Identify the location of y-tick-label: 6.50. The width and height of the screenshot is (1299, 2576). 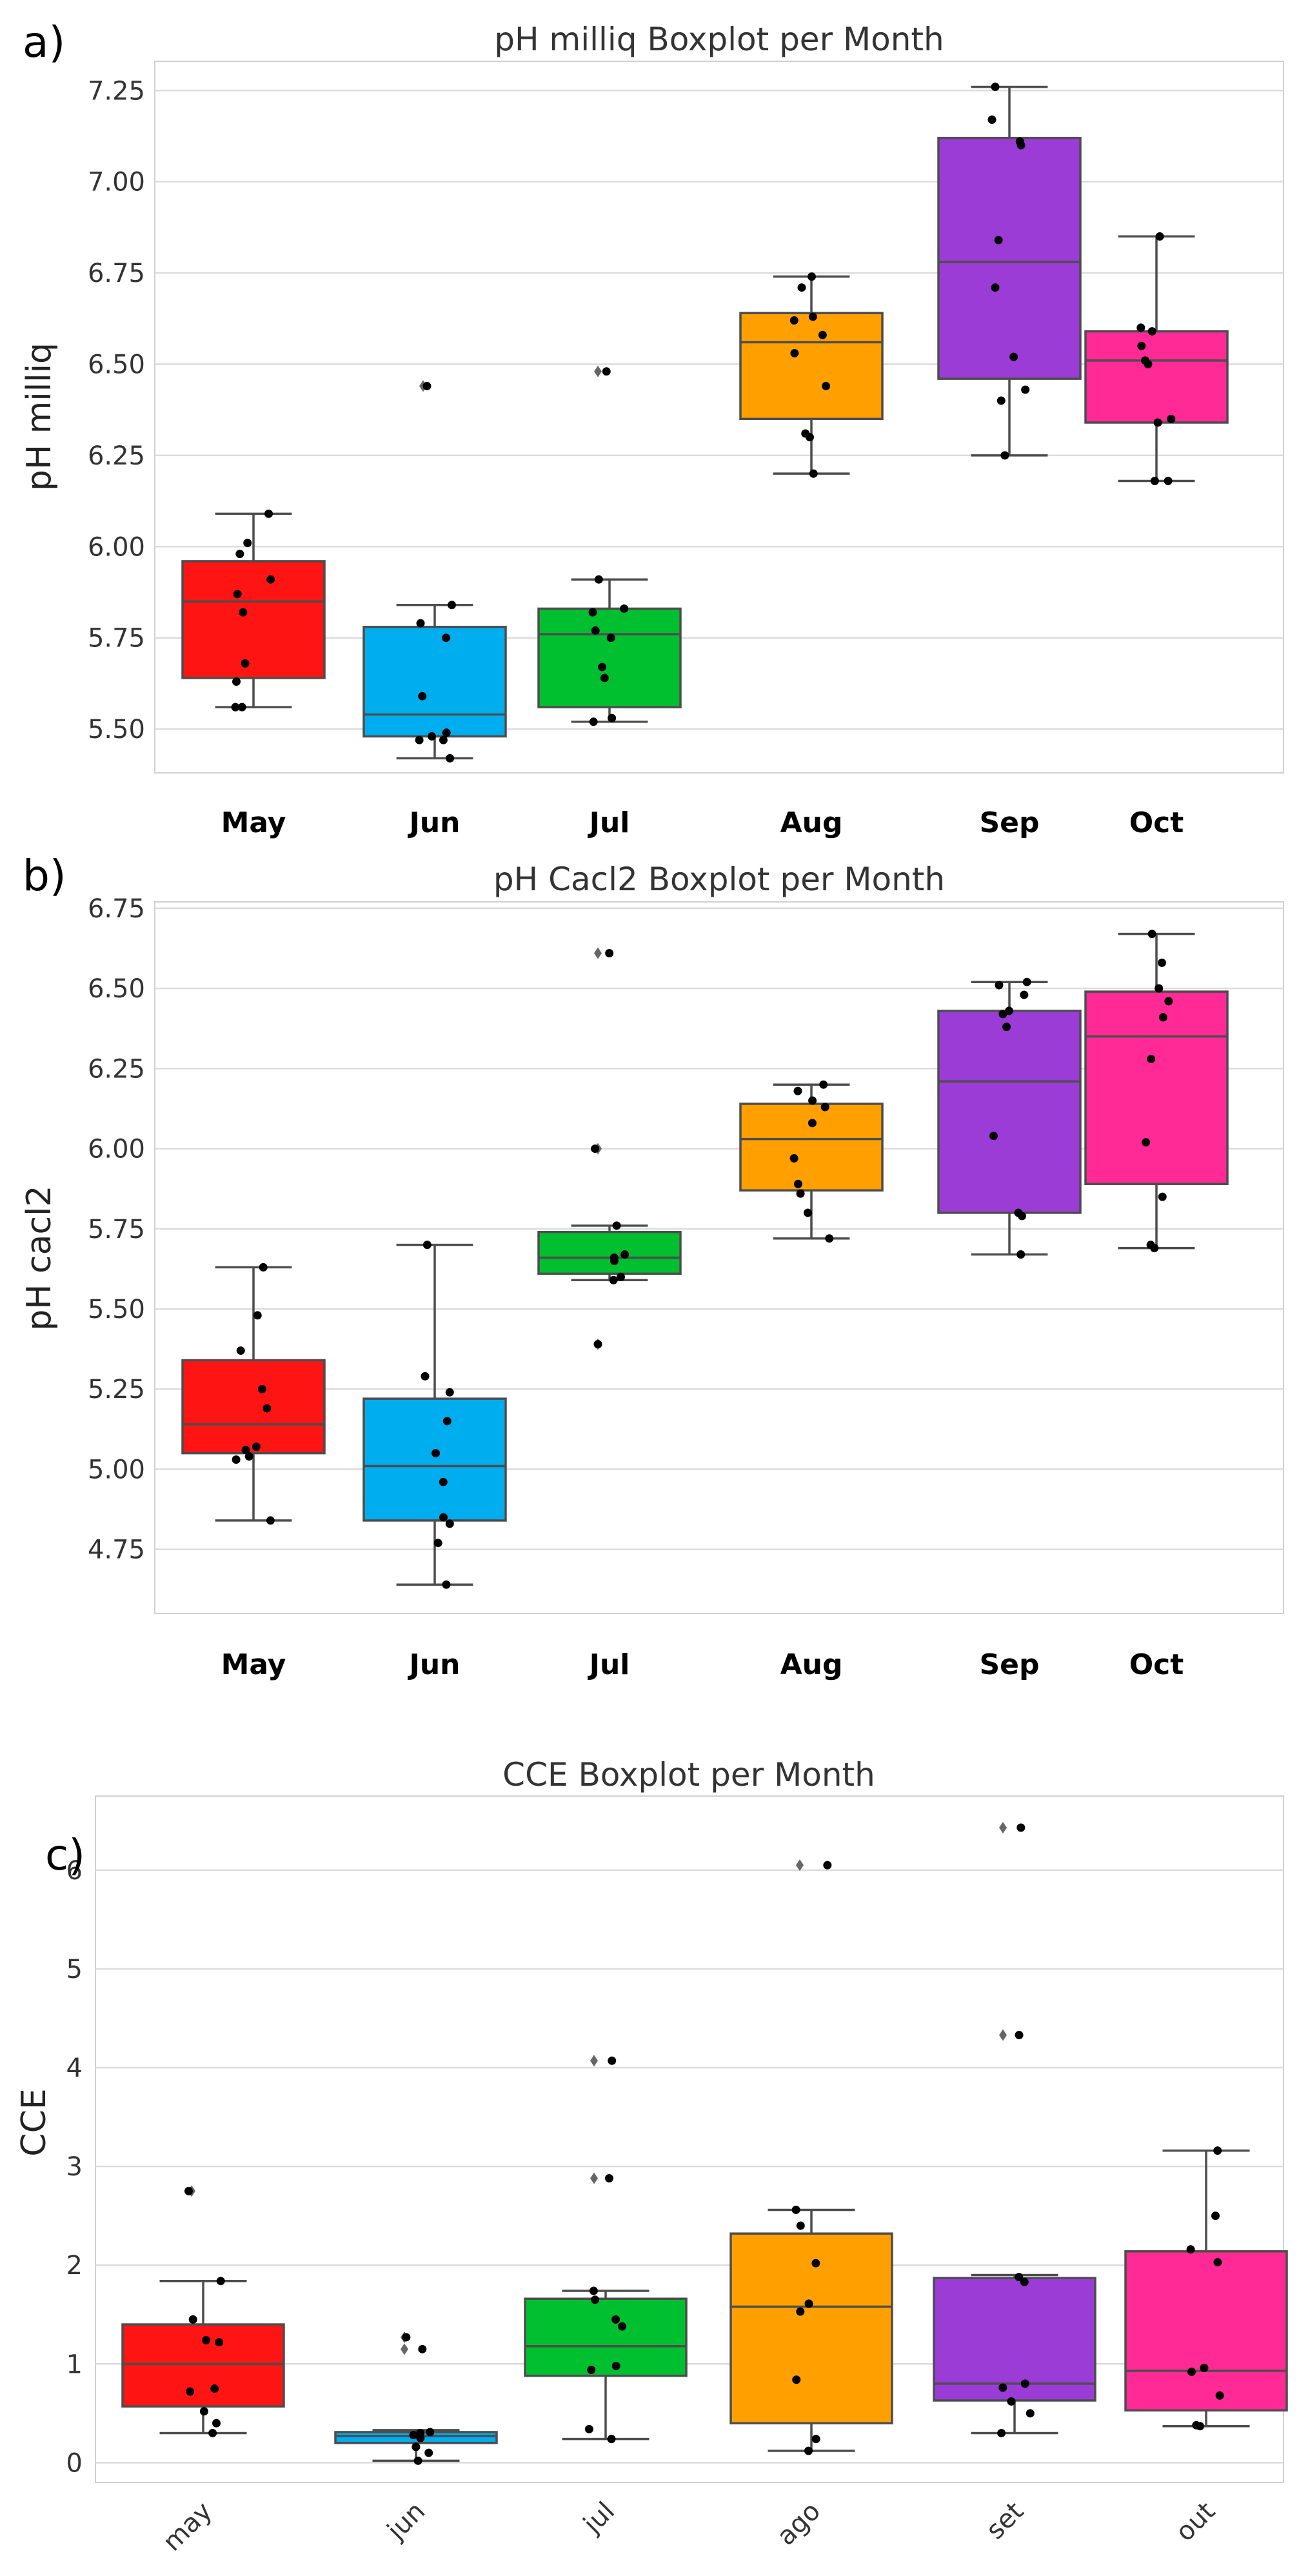
(117, 989).